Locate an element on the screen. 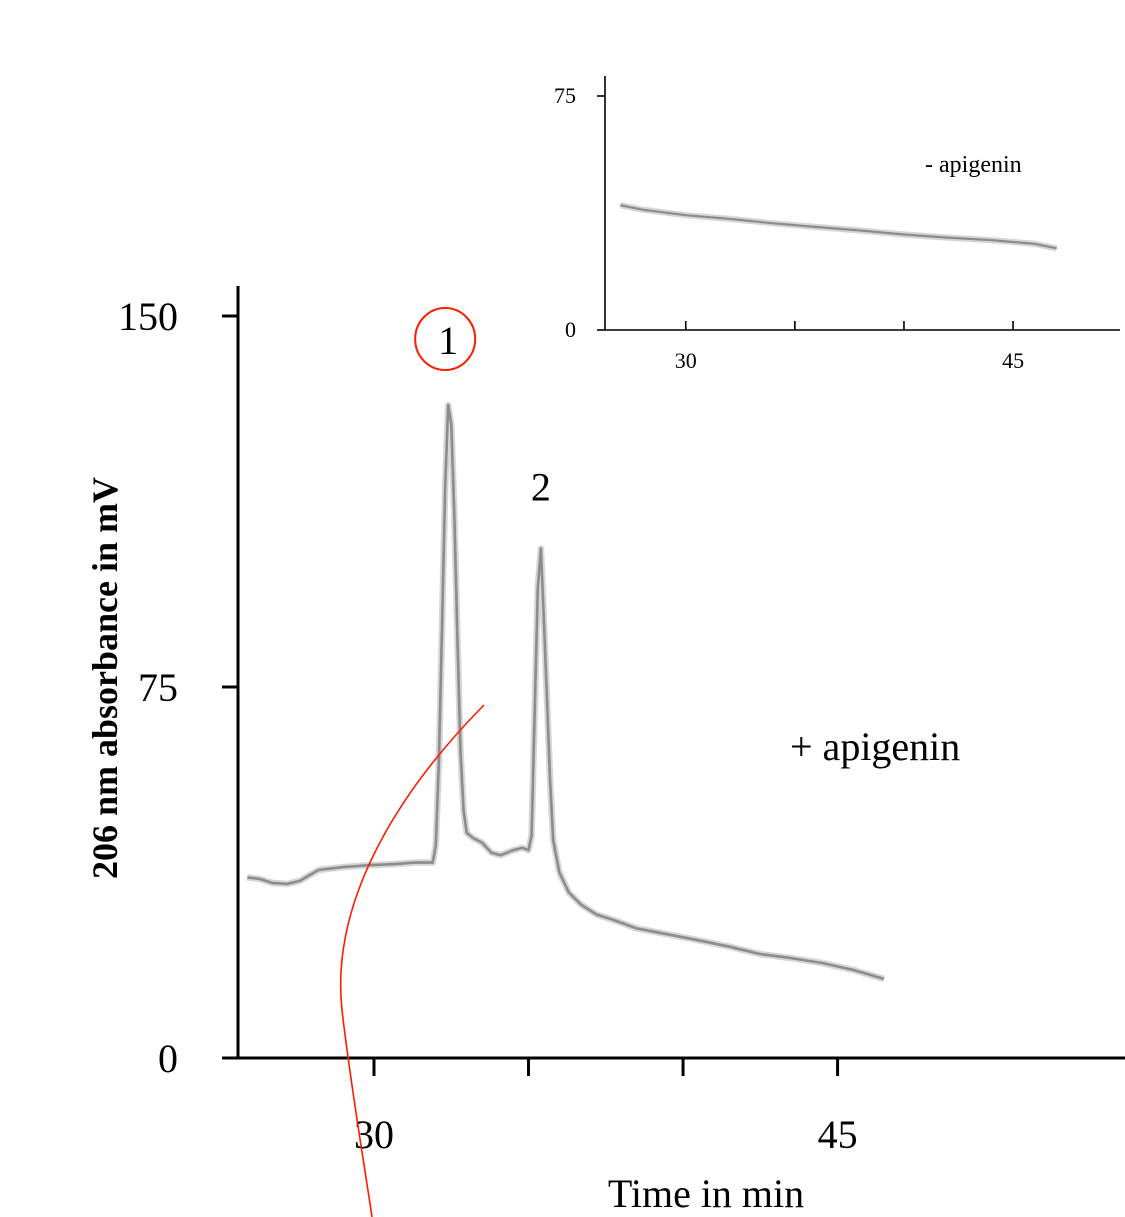  main-condition-label: + apigenin is located at coordinates (875, 746).